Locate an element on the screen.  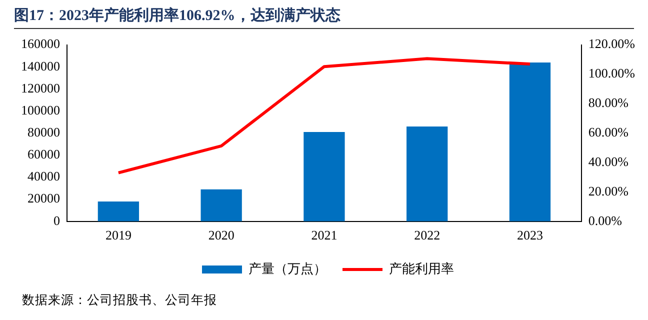
y-tick-label: 100000 is located at coordinates (40, 110).